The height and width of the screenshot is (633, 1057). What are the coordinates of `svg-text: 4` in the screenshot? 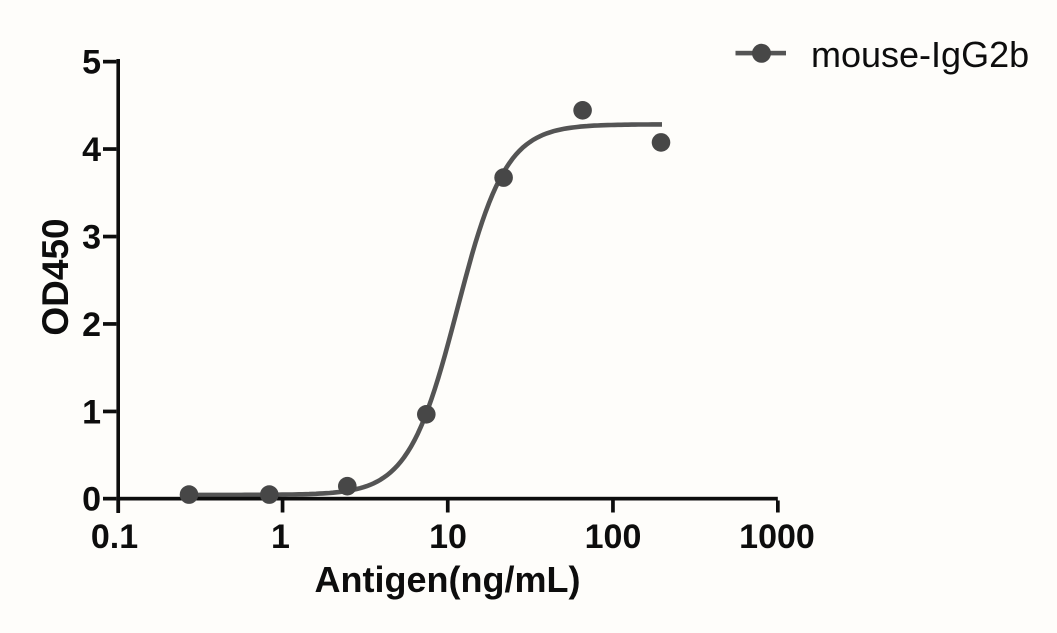 It's located at (91, 150).